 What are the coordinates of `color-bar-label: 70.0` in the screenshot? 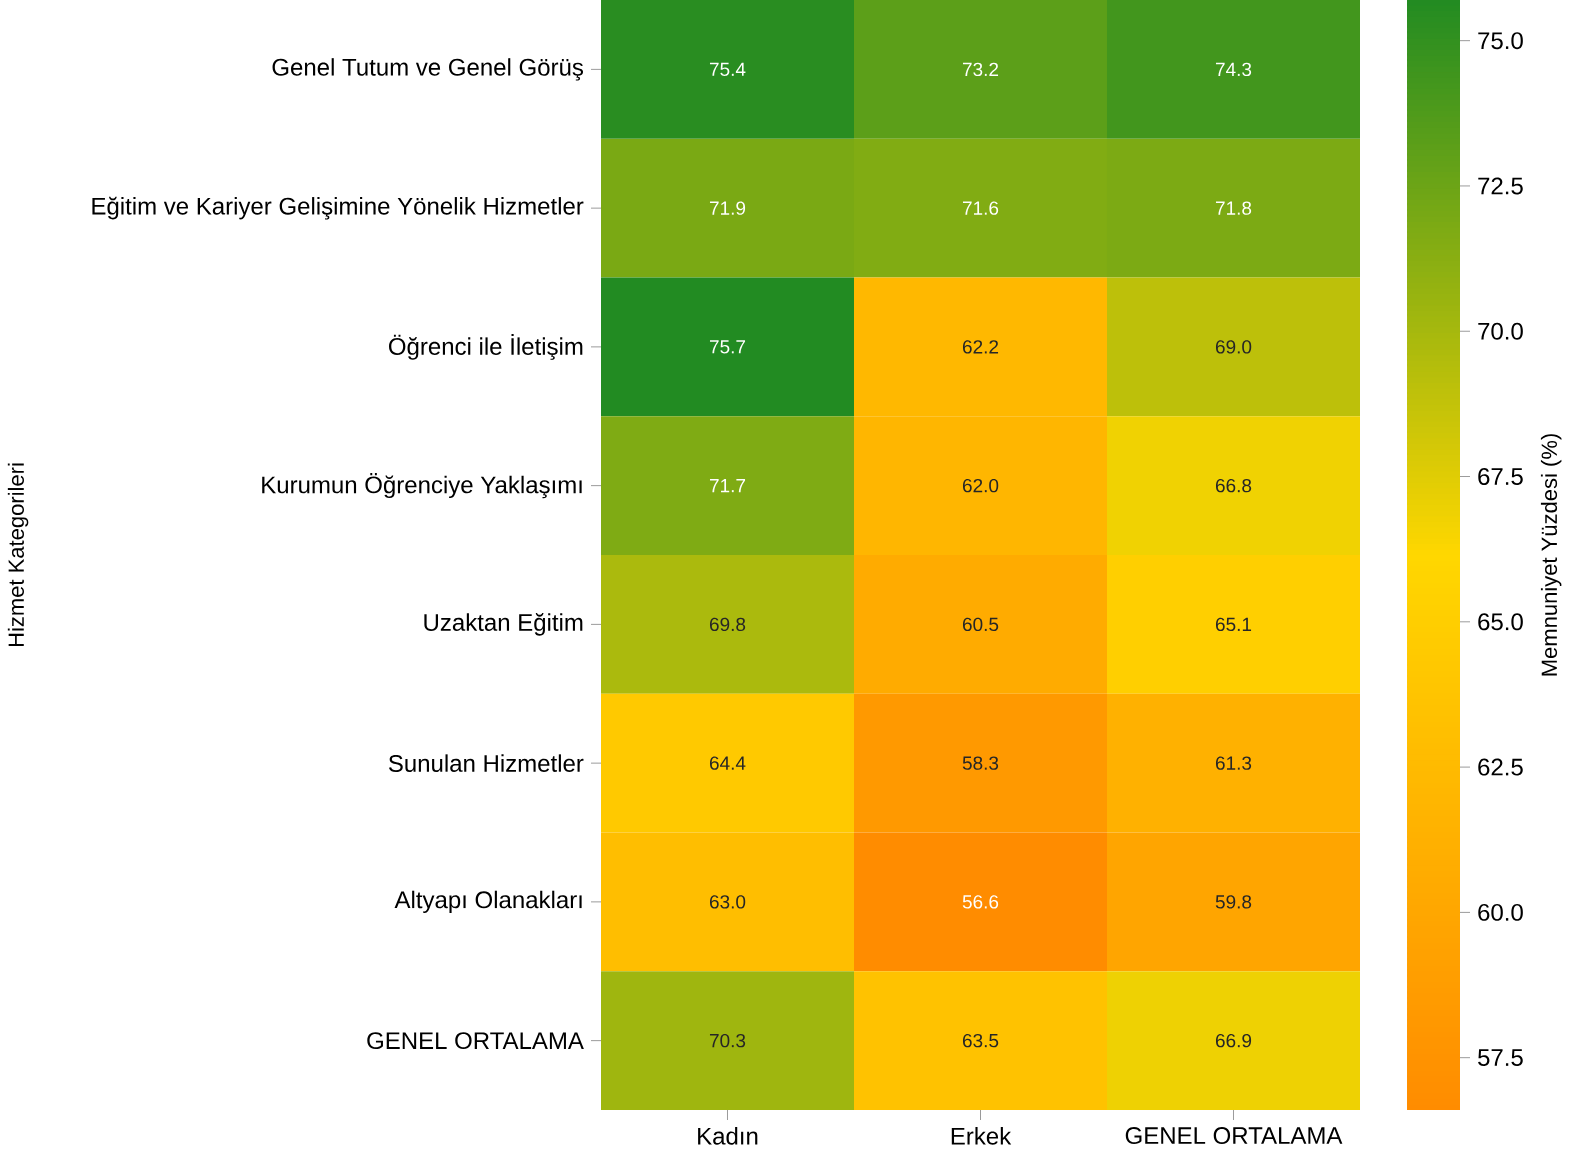 It's located at (1500, 331).